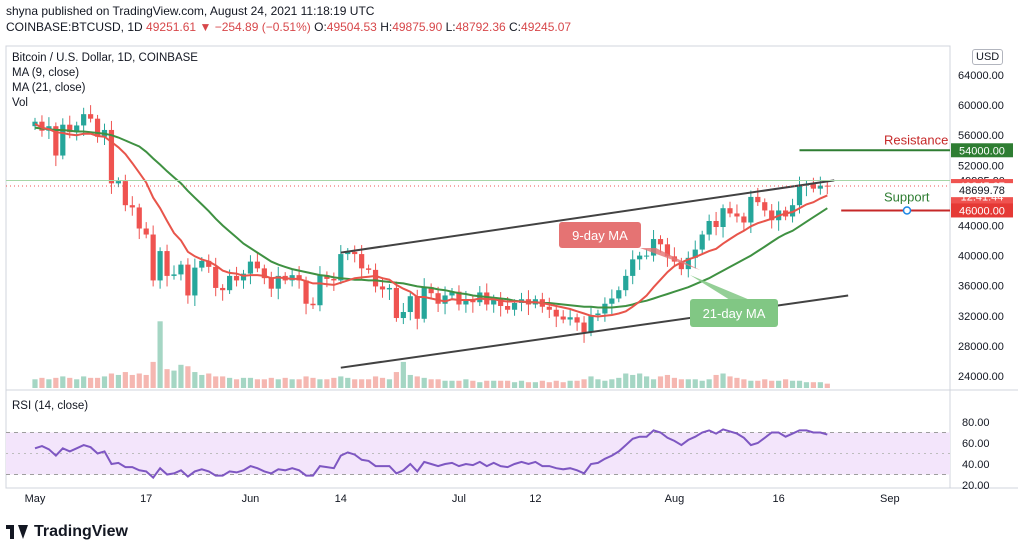 The height and width of the screenshot is (551, 1024). I want to click on down-arrow-icon: ▼, so click(205, 27).